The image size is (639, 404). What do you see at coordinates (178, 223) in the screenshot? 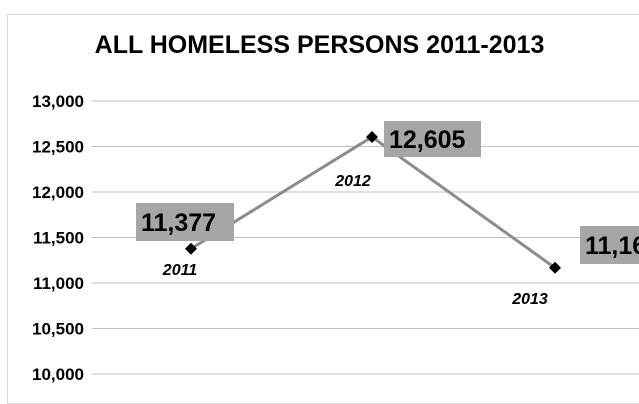
I see `data-label-text: 11,377` at bounding box center [178, 223].